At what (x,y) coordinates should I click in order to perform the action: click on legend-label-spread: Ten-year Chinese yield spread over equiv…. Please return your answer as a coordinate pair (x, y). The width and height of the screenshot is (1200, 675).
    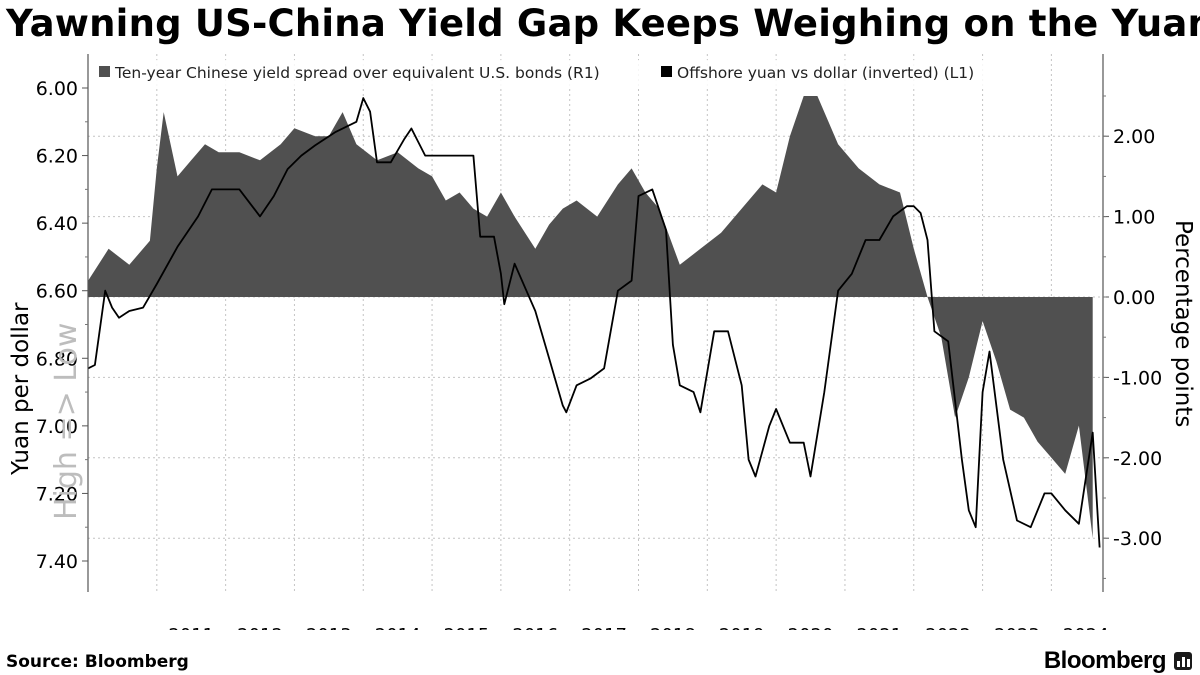
    Looking at the image, I should click on (357, 73).